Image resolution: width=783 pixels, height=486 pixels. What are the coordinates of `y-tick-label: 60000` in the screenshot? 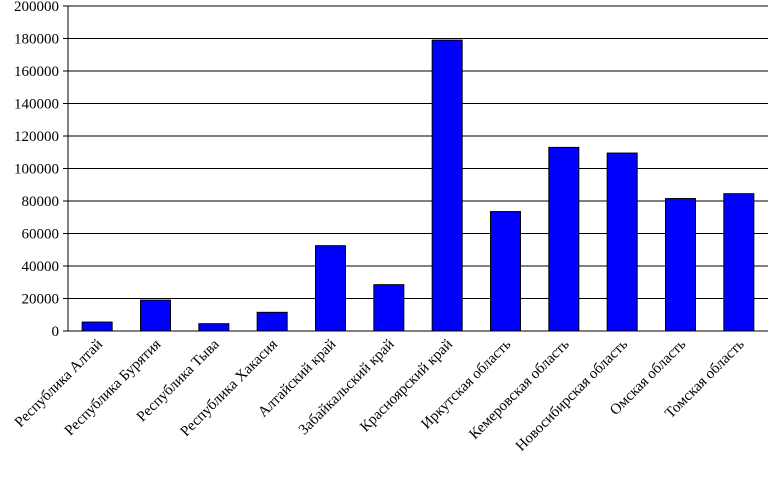 It's located at (41, 235).